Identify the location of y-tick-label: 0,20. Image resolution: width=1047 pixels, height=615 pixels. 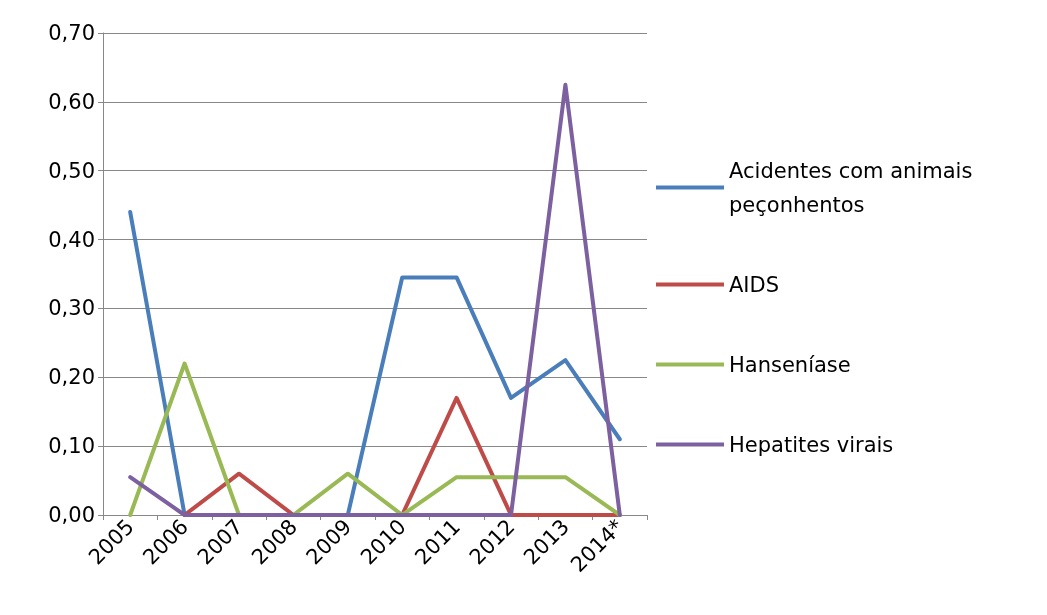
(71, 377).